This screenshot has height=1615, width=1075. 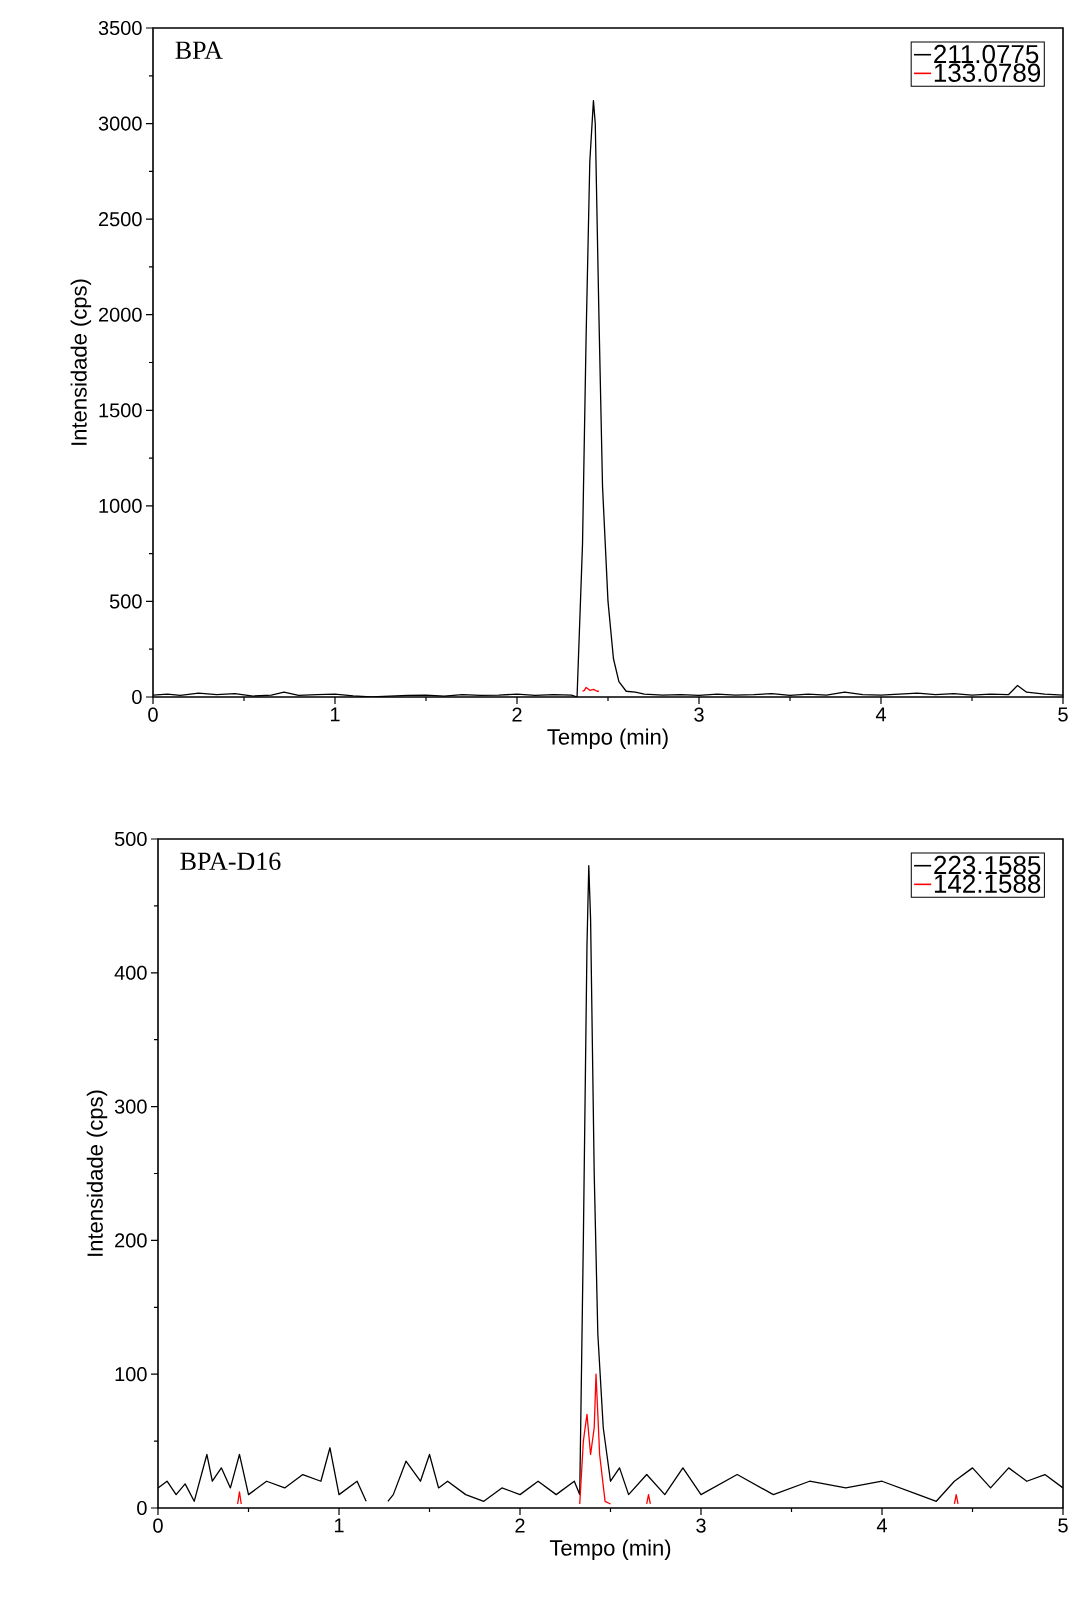 What do you see at coordinates (130, 1106) in the screenshot?
I see `y-tick-label: 300` at bounding box center [130, 1106].